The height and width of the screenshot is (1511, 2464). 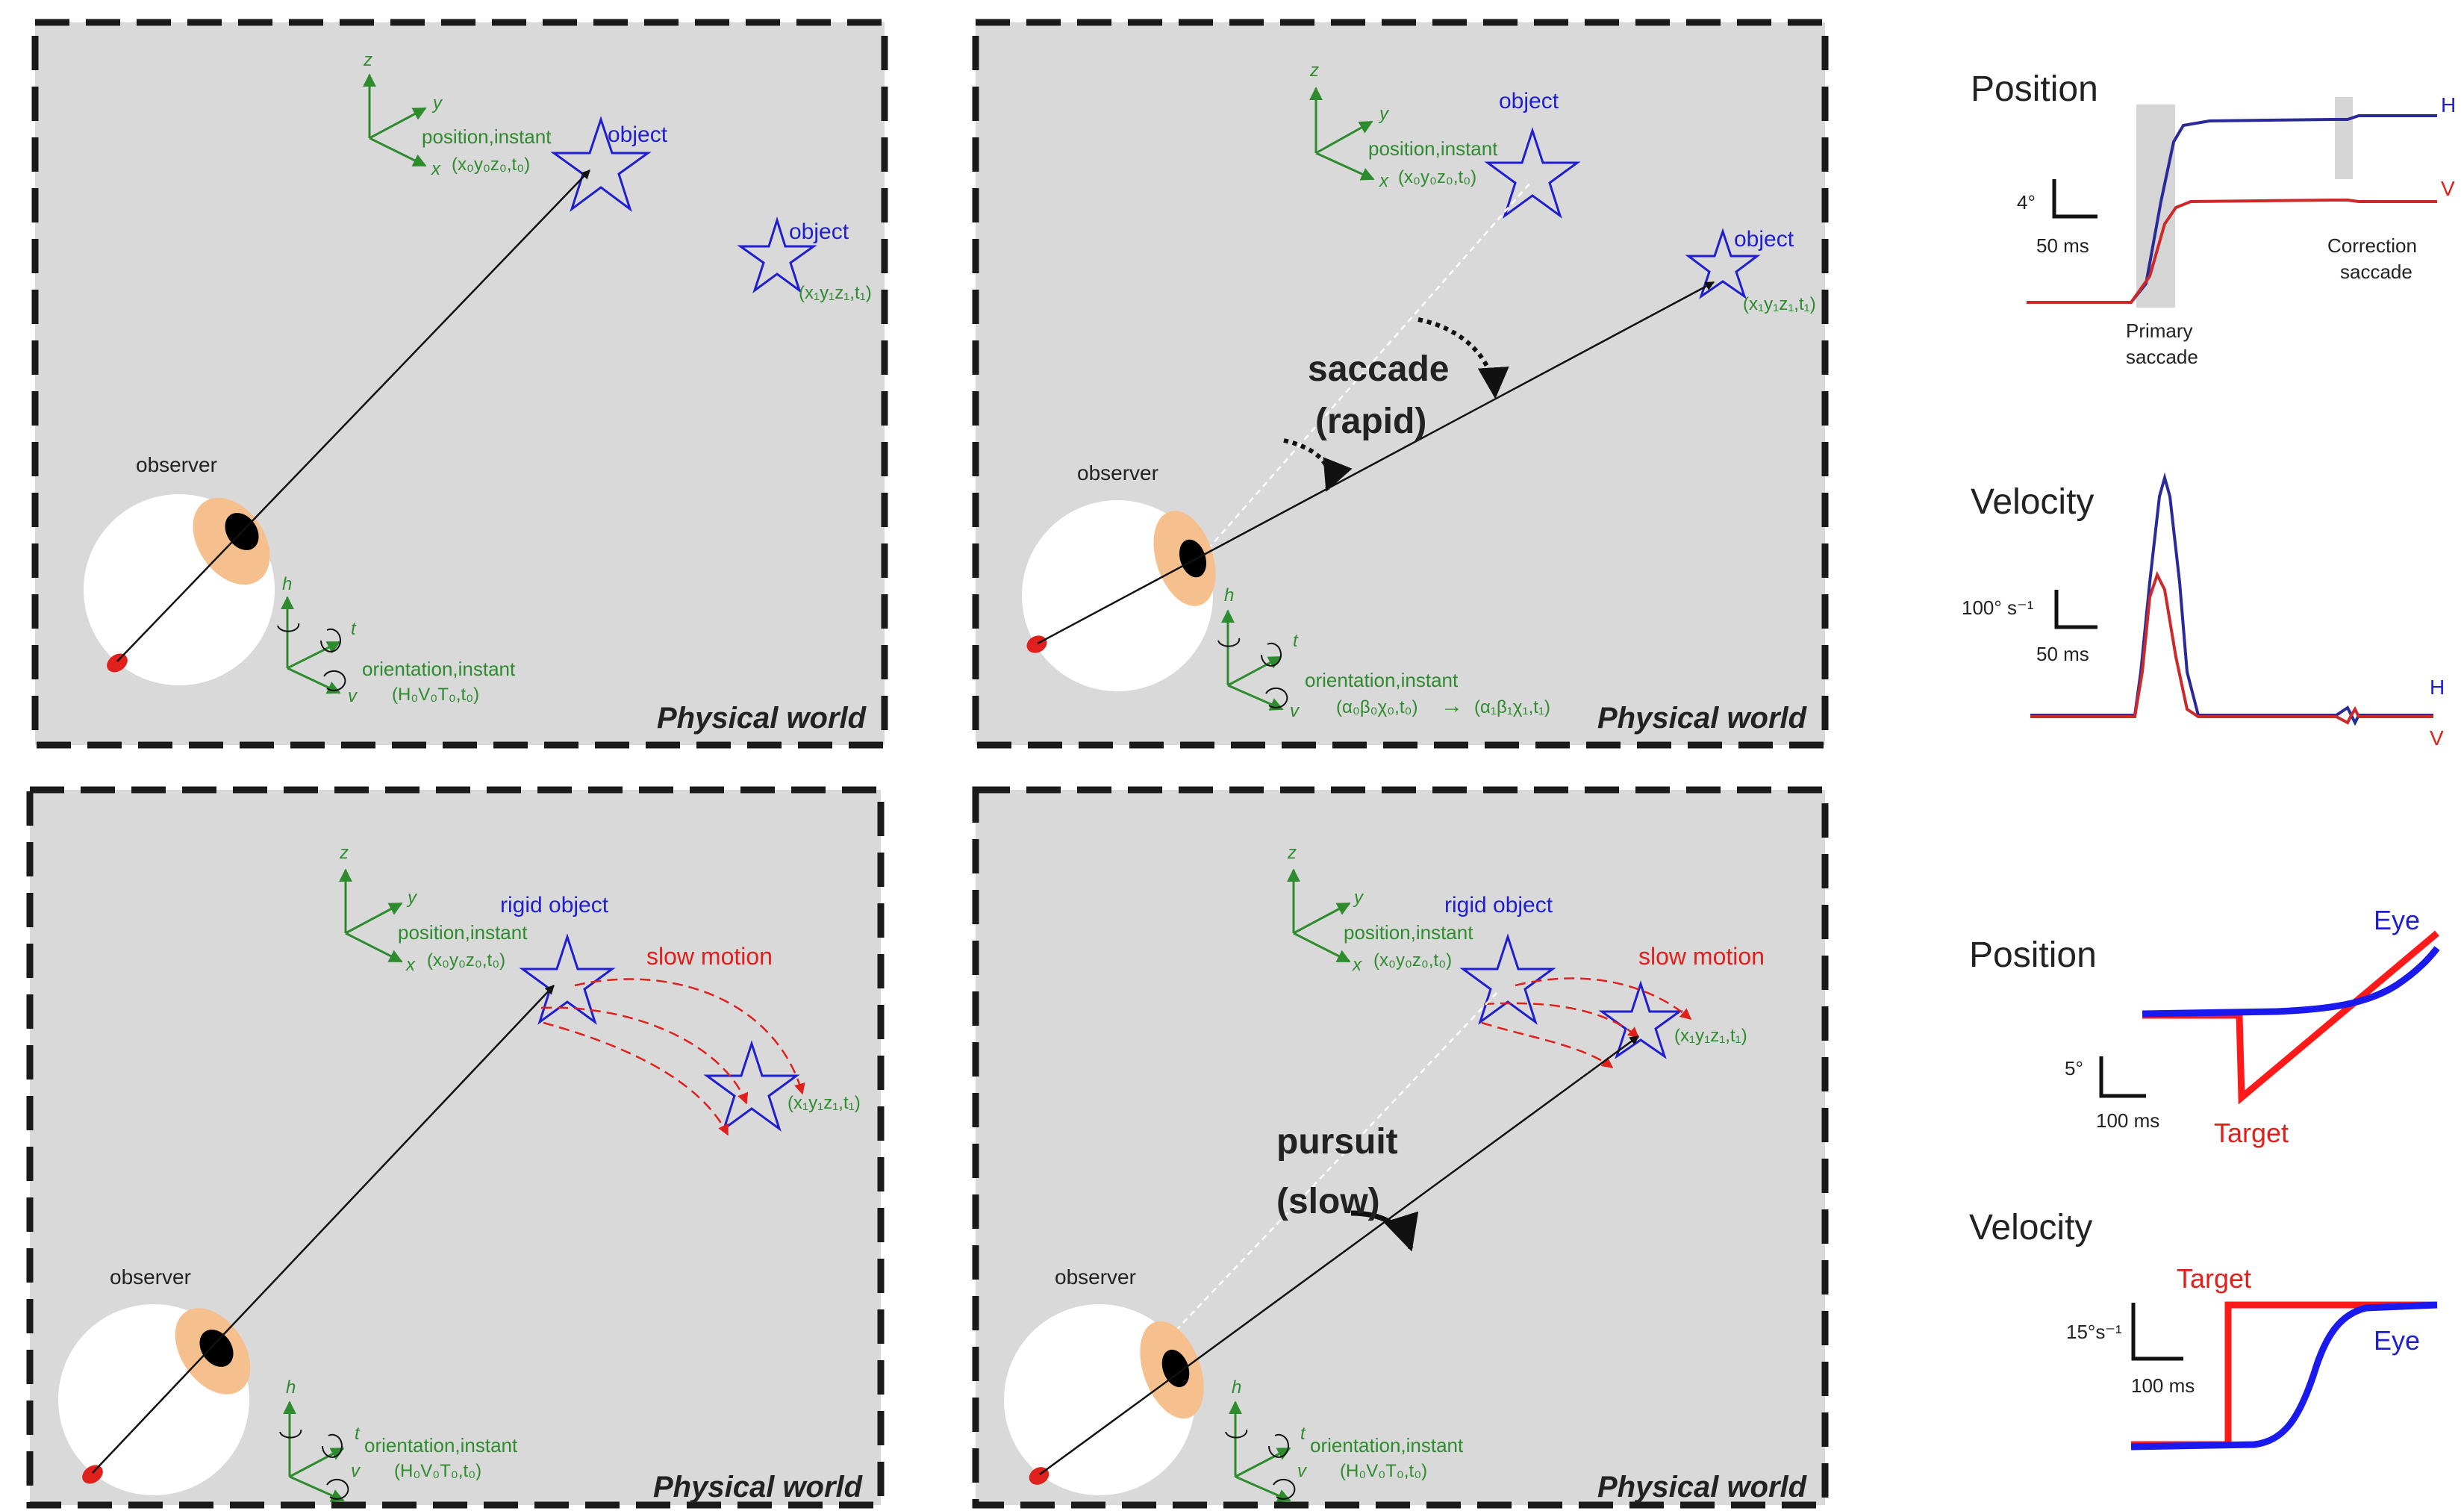 What do you see at coordinates (2372, 245) in the screenshot?
I see `correction-saccade-label: Correction` at bounding box center [2372, 245].